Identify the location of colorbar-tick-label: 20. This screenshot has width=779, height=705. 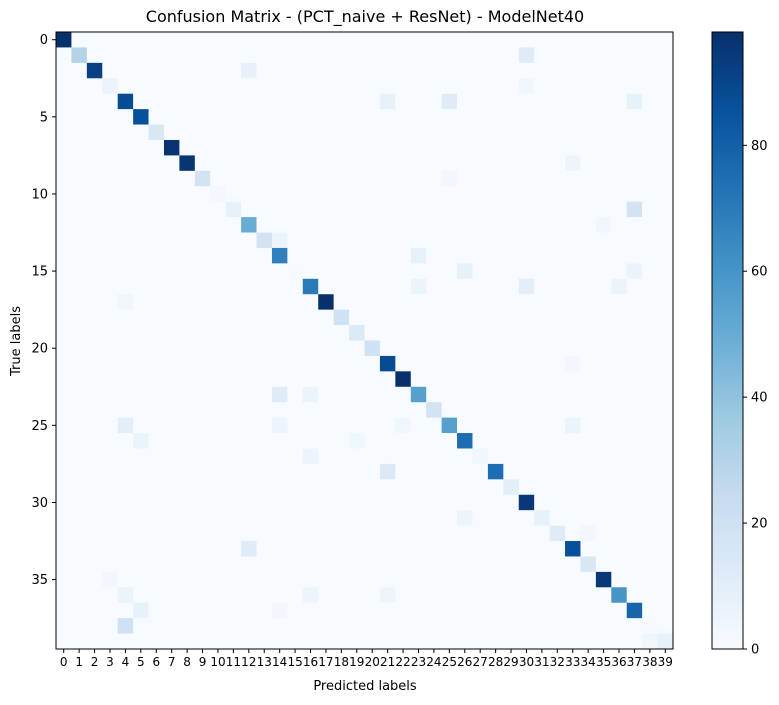
(759, 524).